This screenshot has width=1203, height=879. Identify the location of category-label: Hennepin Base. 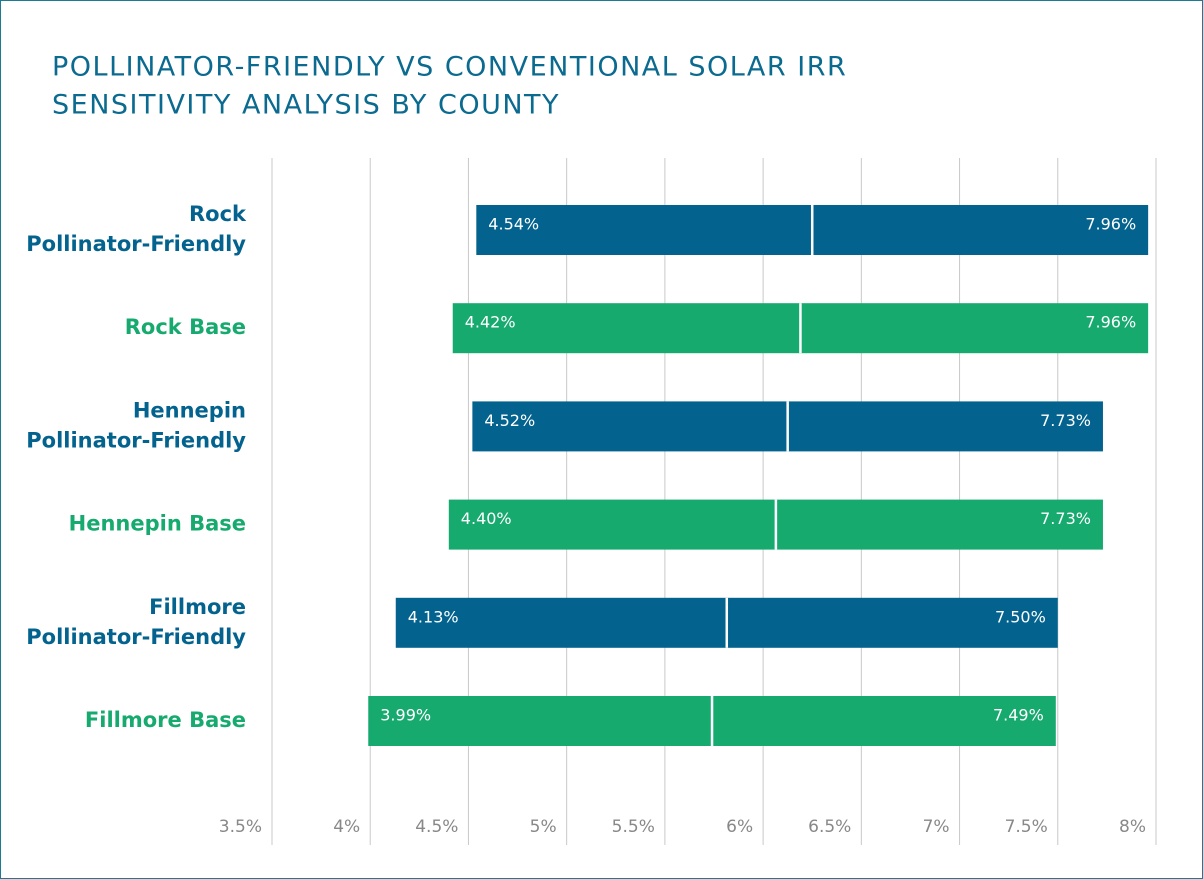
(157, 524).